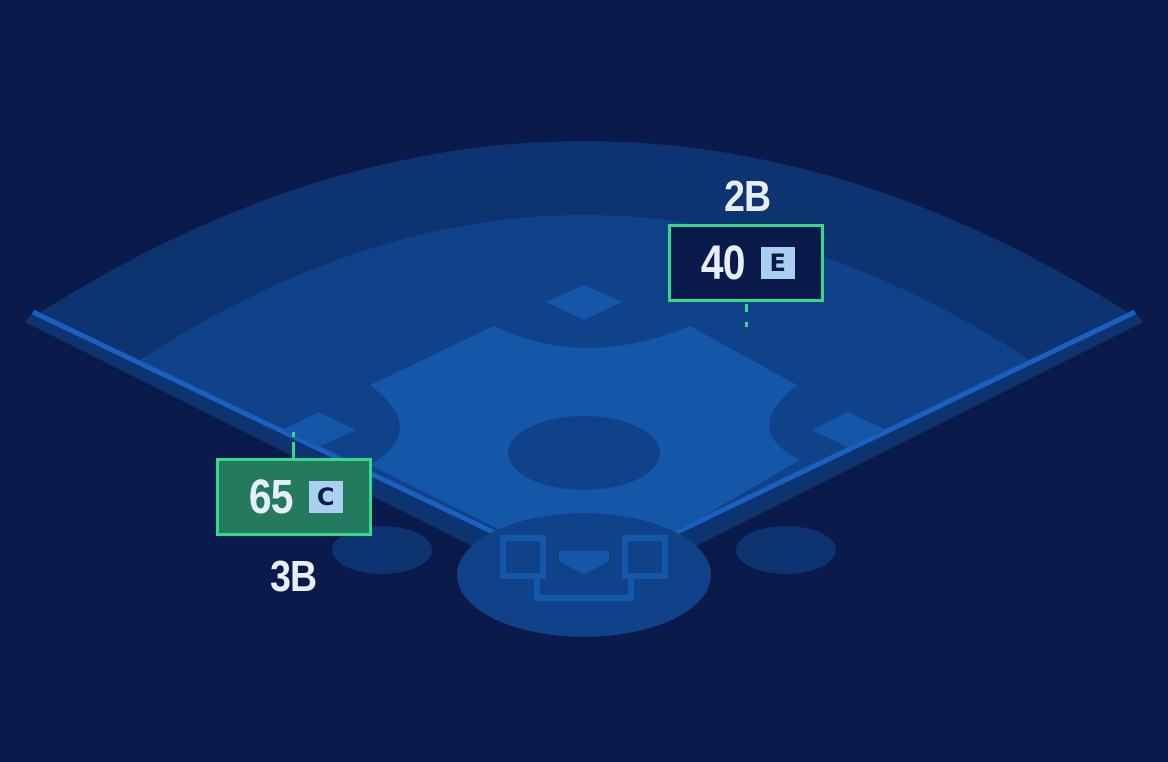  I want to click on rating-box-3b: 65 C, so click(294, 497).